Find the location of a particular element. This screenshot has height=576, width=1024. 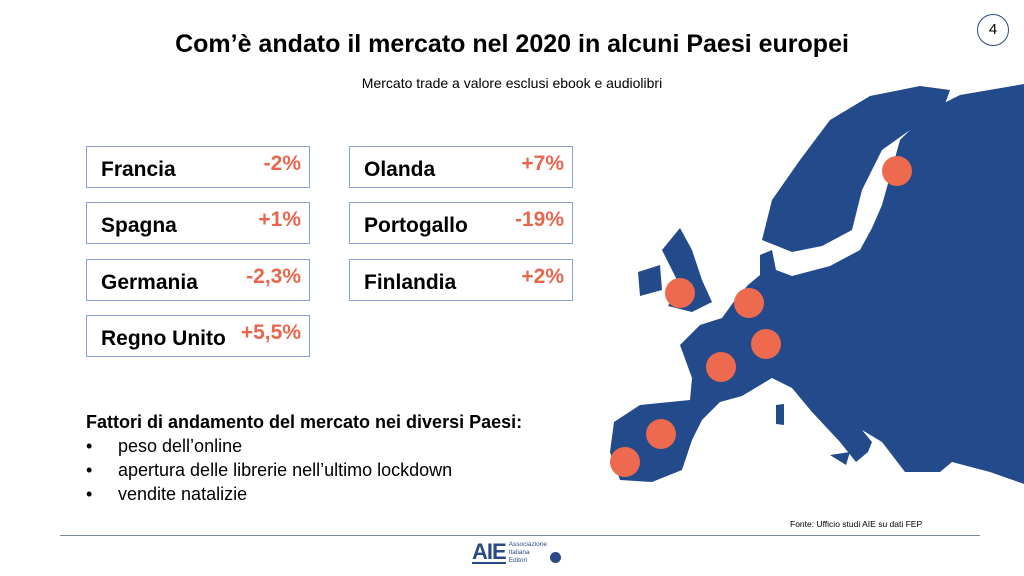

map-great-britain is located at coordinates (687, 270).